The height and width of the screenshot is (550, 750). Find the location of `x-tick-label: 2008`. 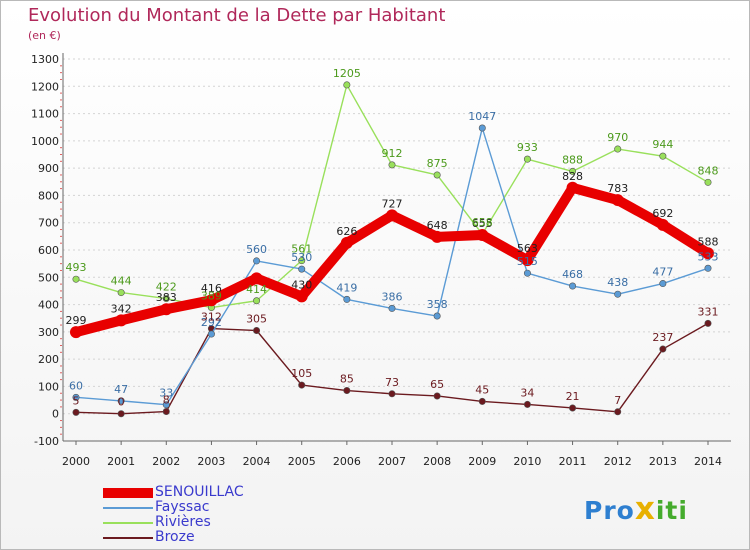

x-tick-label: 2008 is located at coordinates (437, 461).